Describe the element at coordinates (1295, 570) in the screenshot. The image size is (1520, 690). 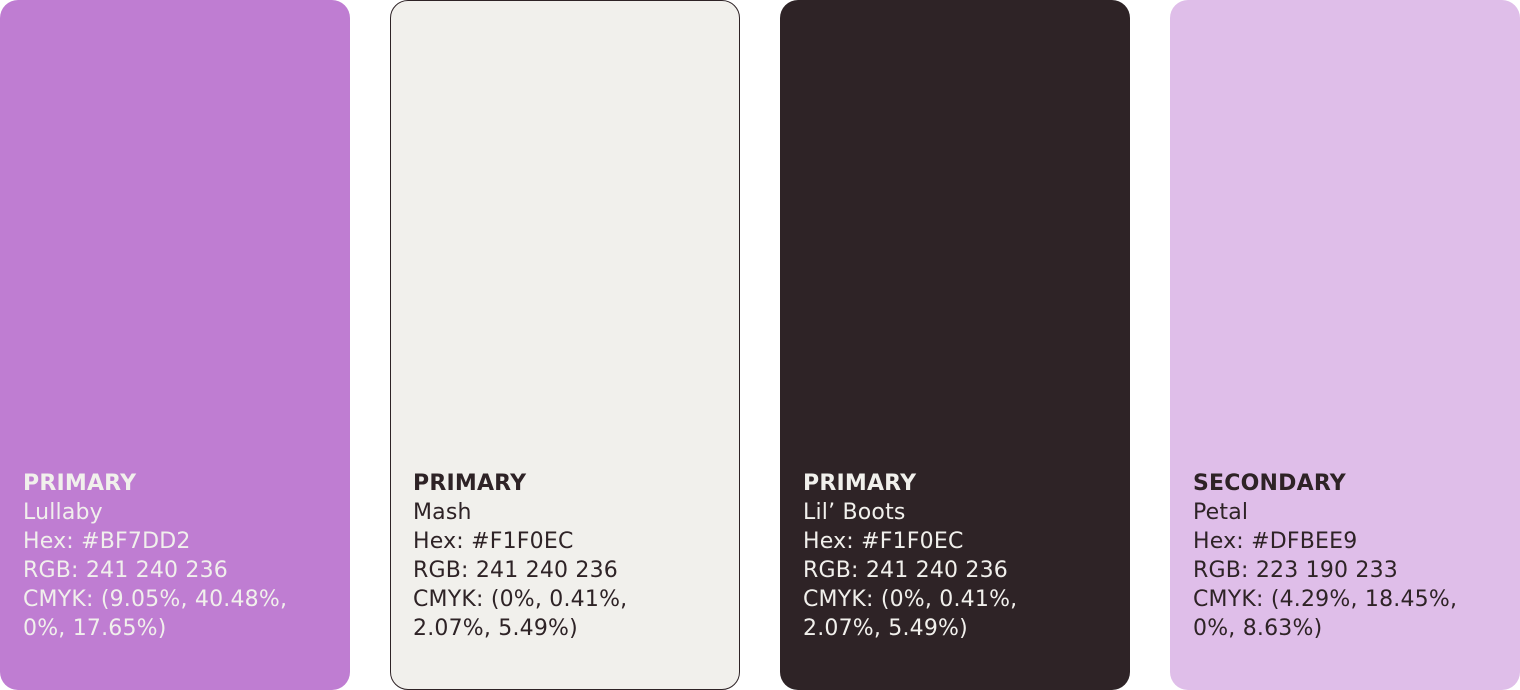
I see `swatch-rgb: RGB: 223 190 233` at that location.